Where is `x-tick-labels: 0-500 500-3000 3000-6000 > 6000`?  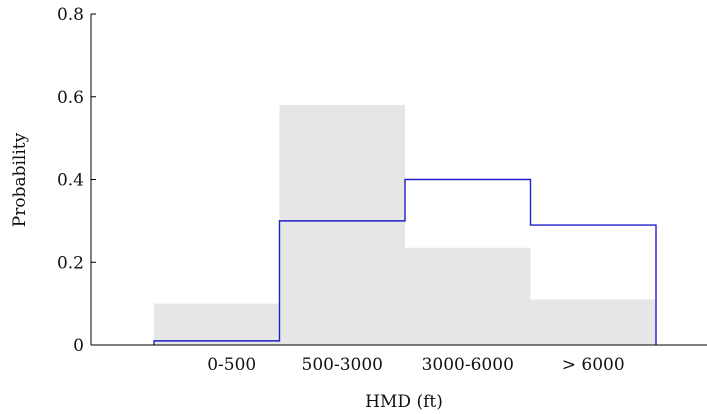 x-tick-labels: 0-500 500-3000 3000-6000 > 6000 is located at coordinates (415, 365).